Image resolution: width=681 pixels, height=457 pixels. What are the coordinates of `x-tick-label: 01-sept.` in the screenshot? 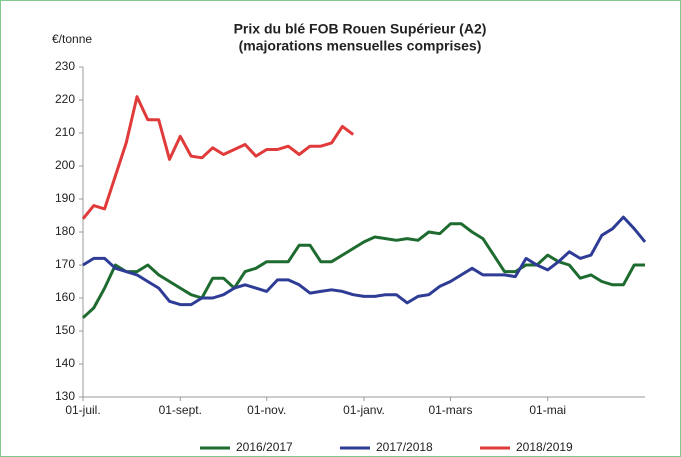 It's located at (180, 410).